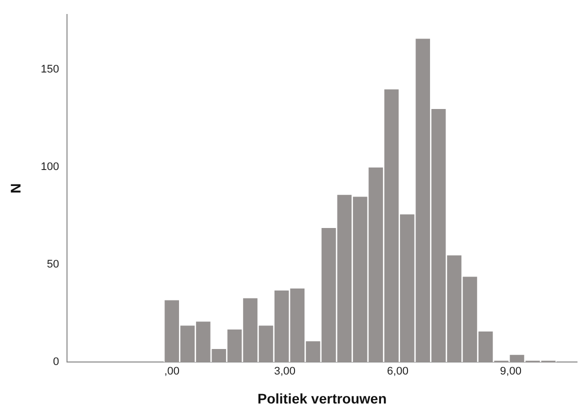  I want to click on x-tick-label: 3,00, so click(285, 372).